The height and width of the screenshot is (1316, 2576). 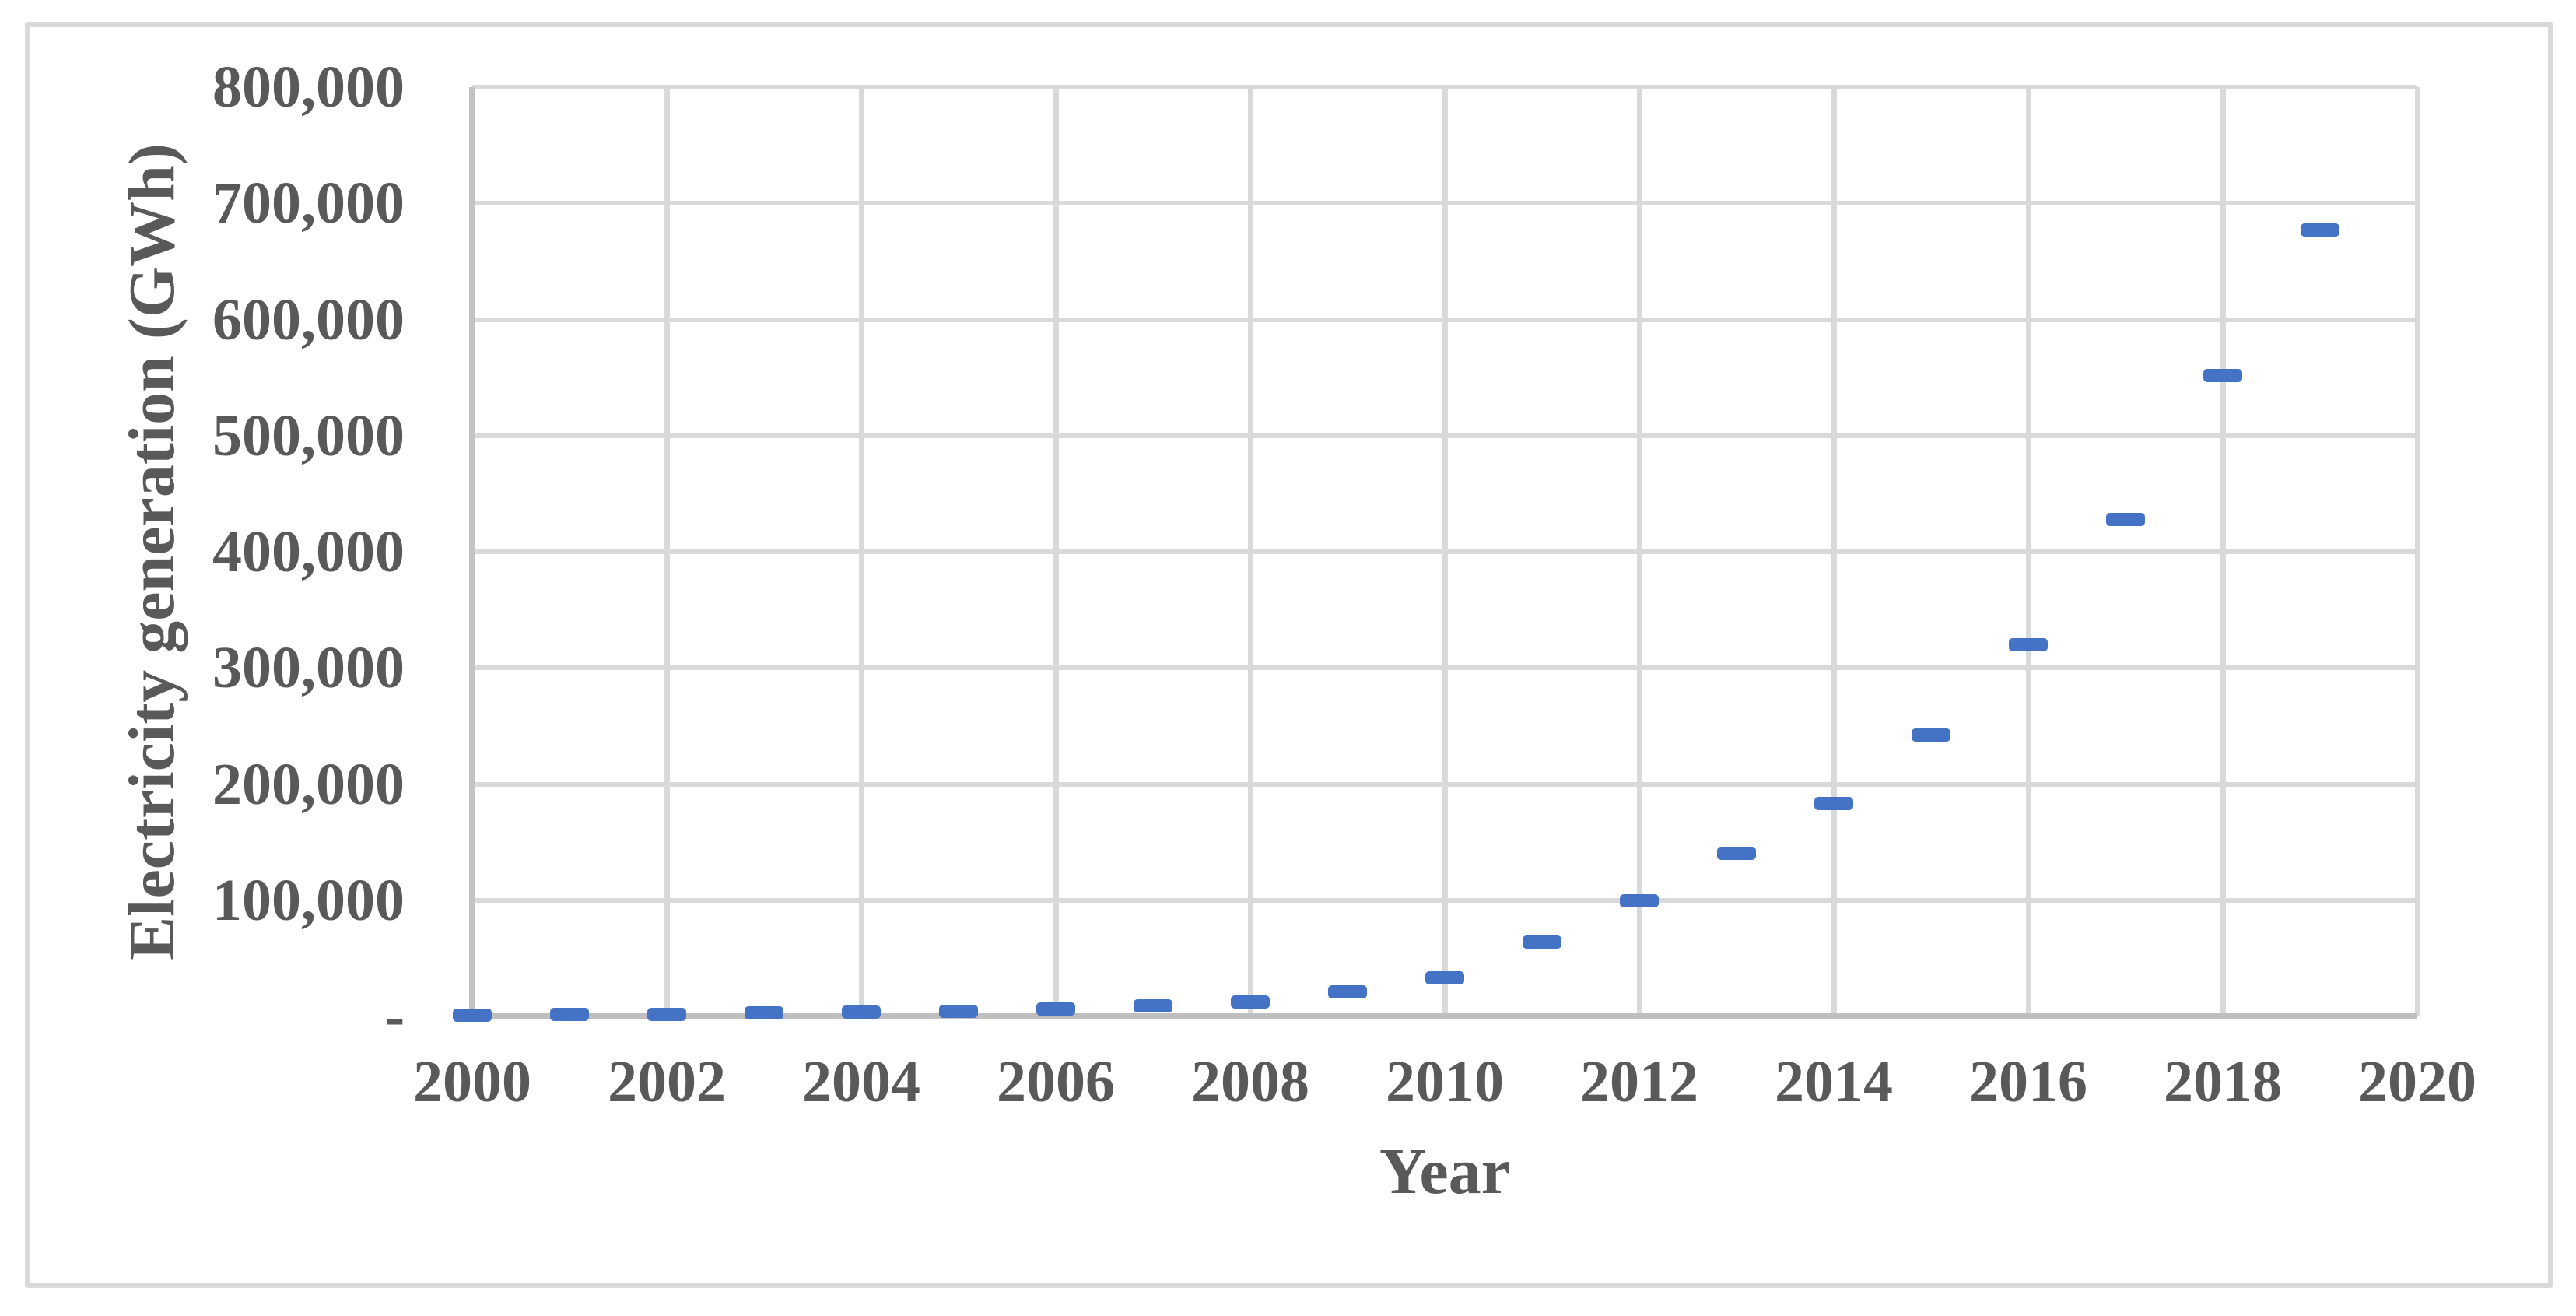 What do you see at coordinates (667, 1081) in the screenshot?
I see `x-tick-label-2002: 2002` at bounding box center [667, 1081].